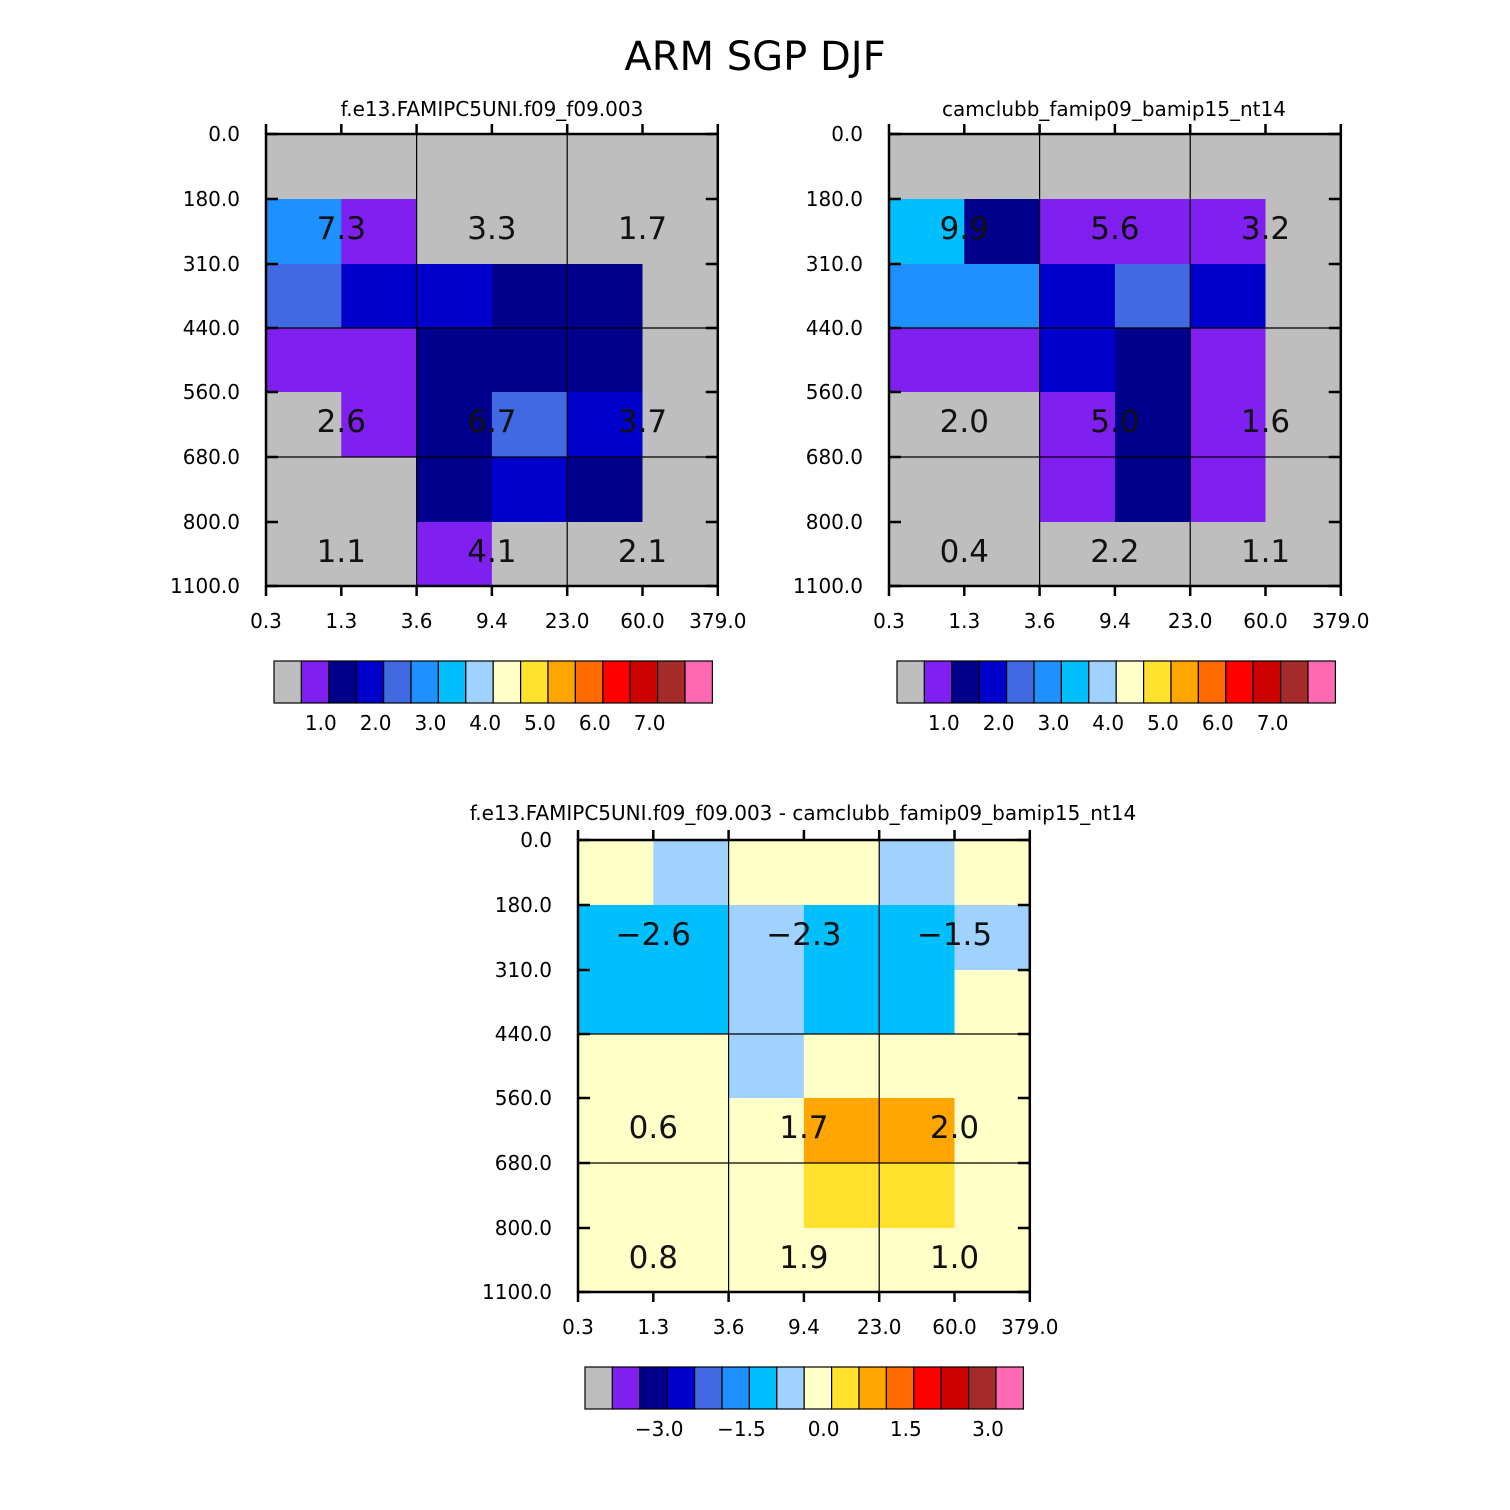 The height and width of the screenshot is (1510, 1510). I want to click on y-tick-label: 180.0, so click(523, 905).